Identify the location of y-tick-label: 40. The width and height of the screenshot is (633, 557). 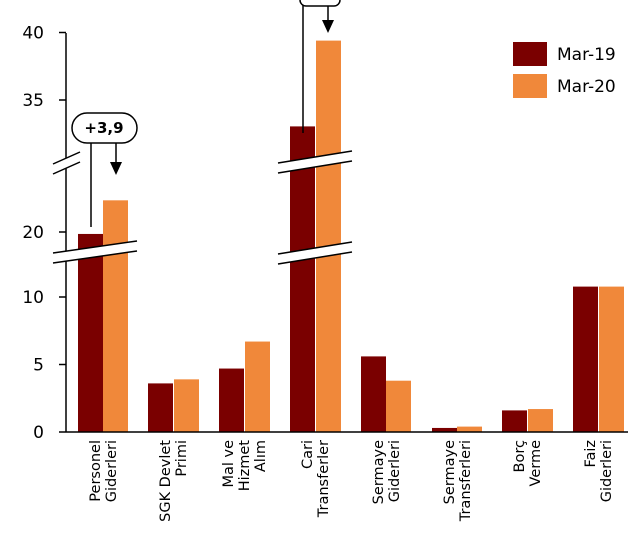
(33, 34).